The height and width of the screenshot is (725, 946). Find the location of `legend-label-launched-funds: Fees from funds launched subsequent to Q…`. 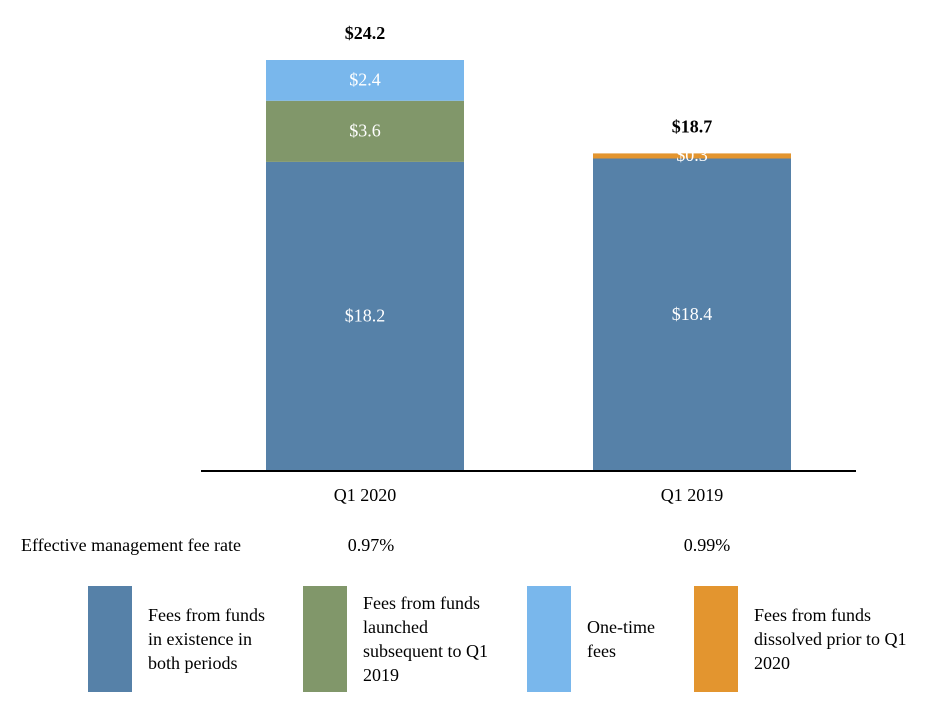

legend-label-launched-funds: Fees from funds launched subsequent to Q… is located at coordinates (425, 639).